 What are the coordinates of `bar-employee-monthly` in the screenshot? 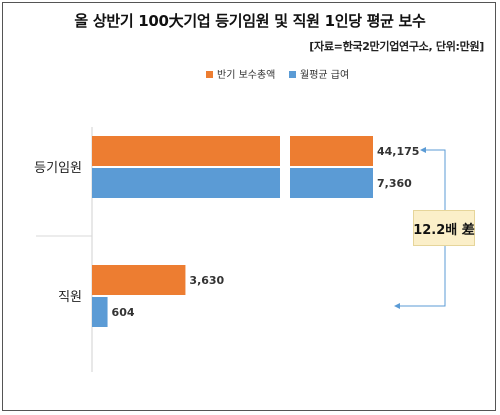 It's located at (100, 312).